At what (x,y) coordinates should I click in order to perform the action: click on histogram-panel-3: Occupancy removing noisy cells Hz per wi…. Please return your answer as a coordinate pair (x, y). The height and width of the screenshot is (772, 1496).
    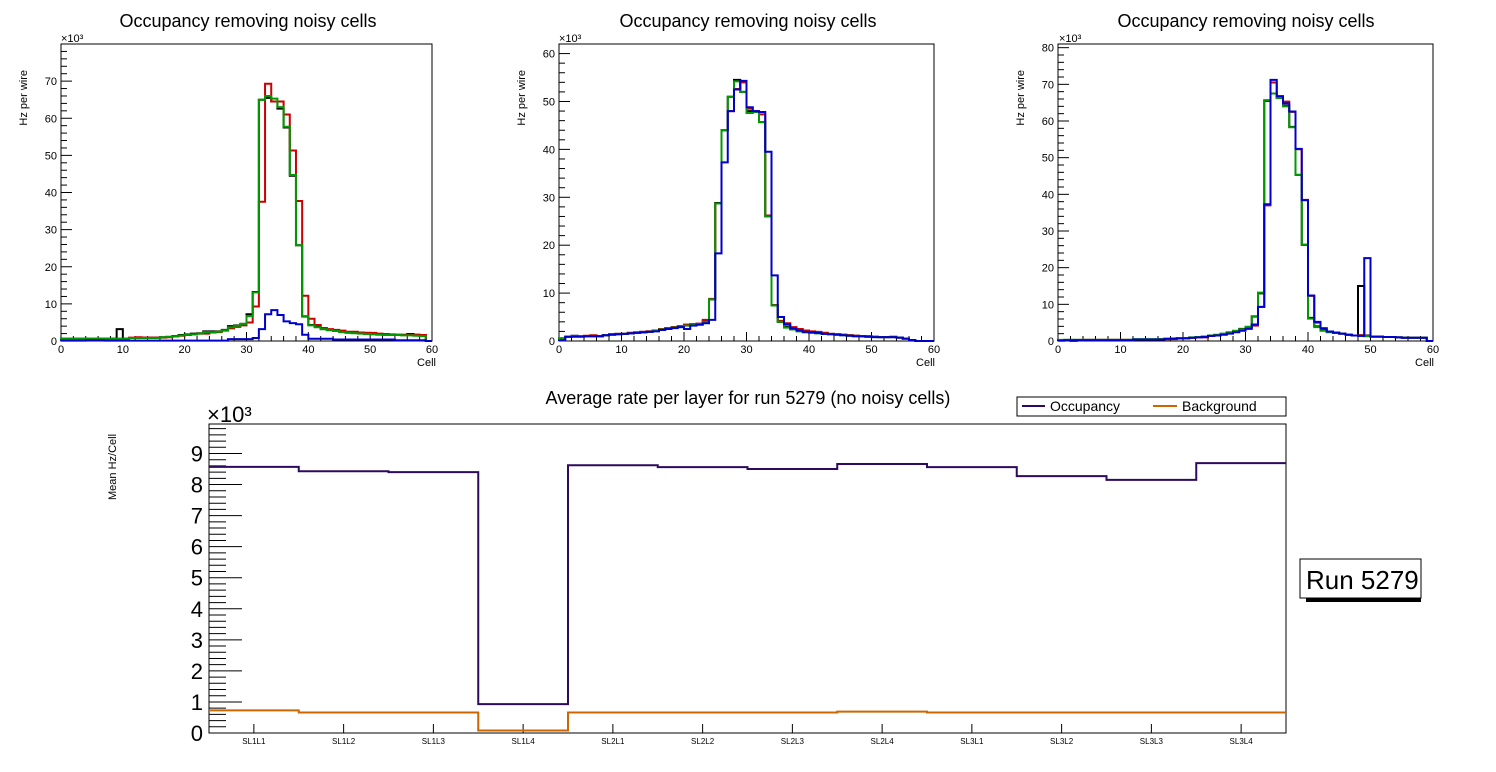
    Looking at the image, I should click on (1227, 190).